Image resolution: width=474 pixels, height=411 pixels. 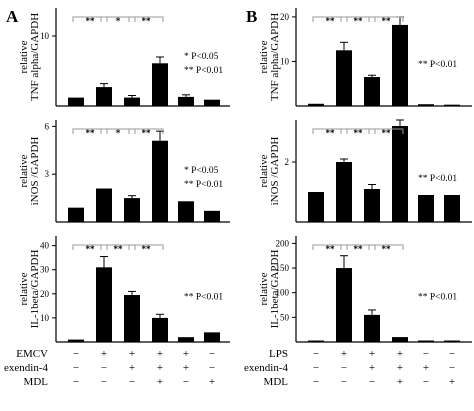 What do you see at coordinates (285, 317) in the screenshot?
I see `y-tick-label: 50` at bounding box center [285, 317].